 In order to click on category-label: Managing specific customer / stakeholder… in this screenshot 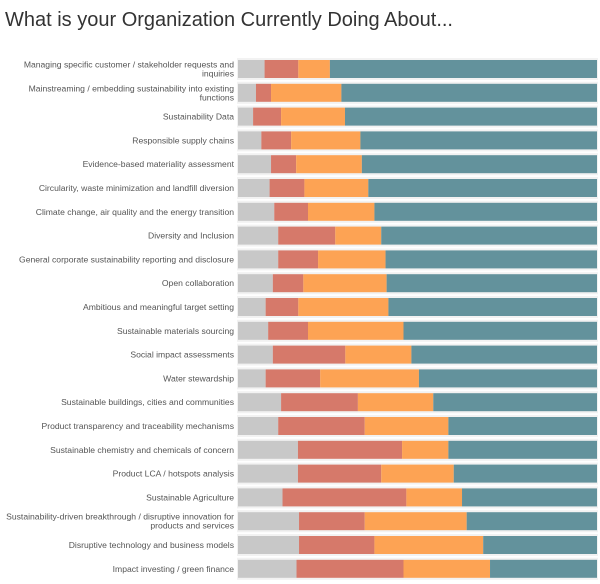, I will do `click(129, 65)`.